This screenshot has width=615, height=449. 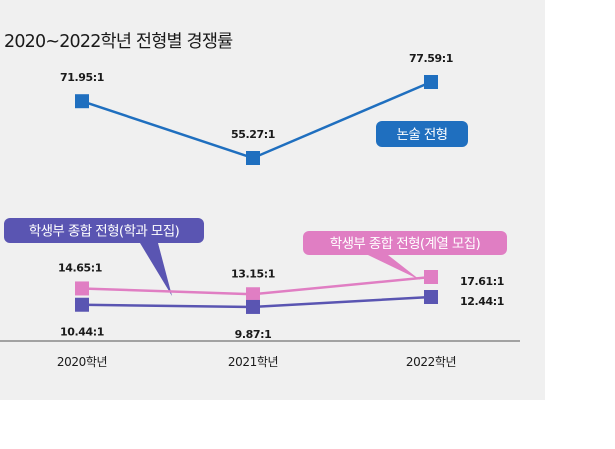 I want to click on series-callout-label: 논술 전형, so click(x=422, y=135).